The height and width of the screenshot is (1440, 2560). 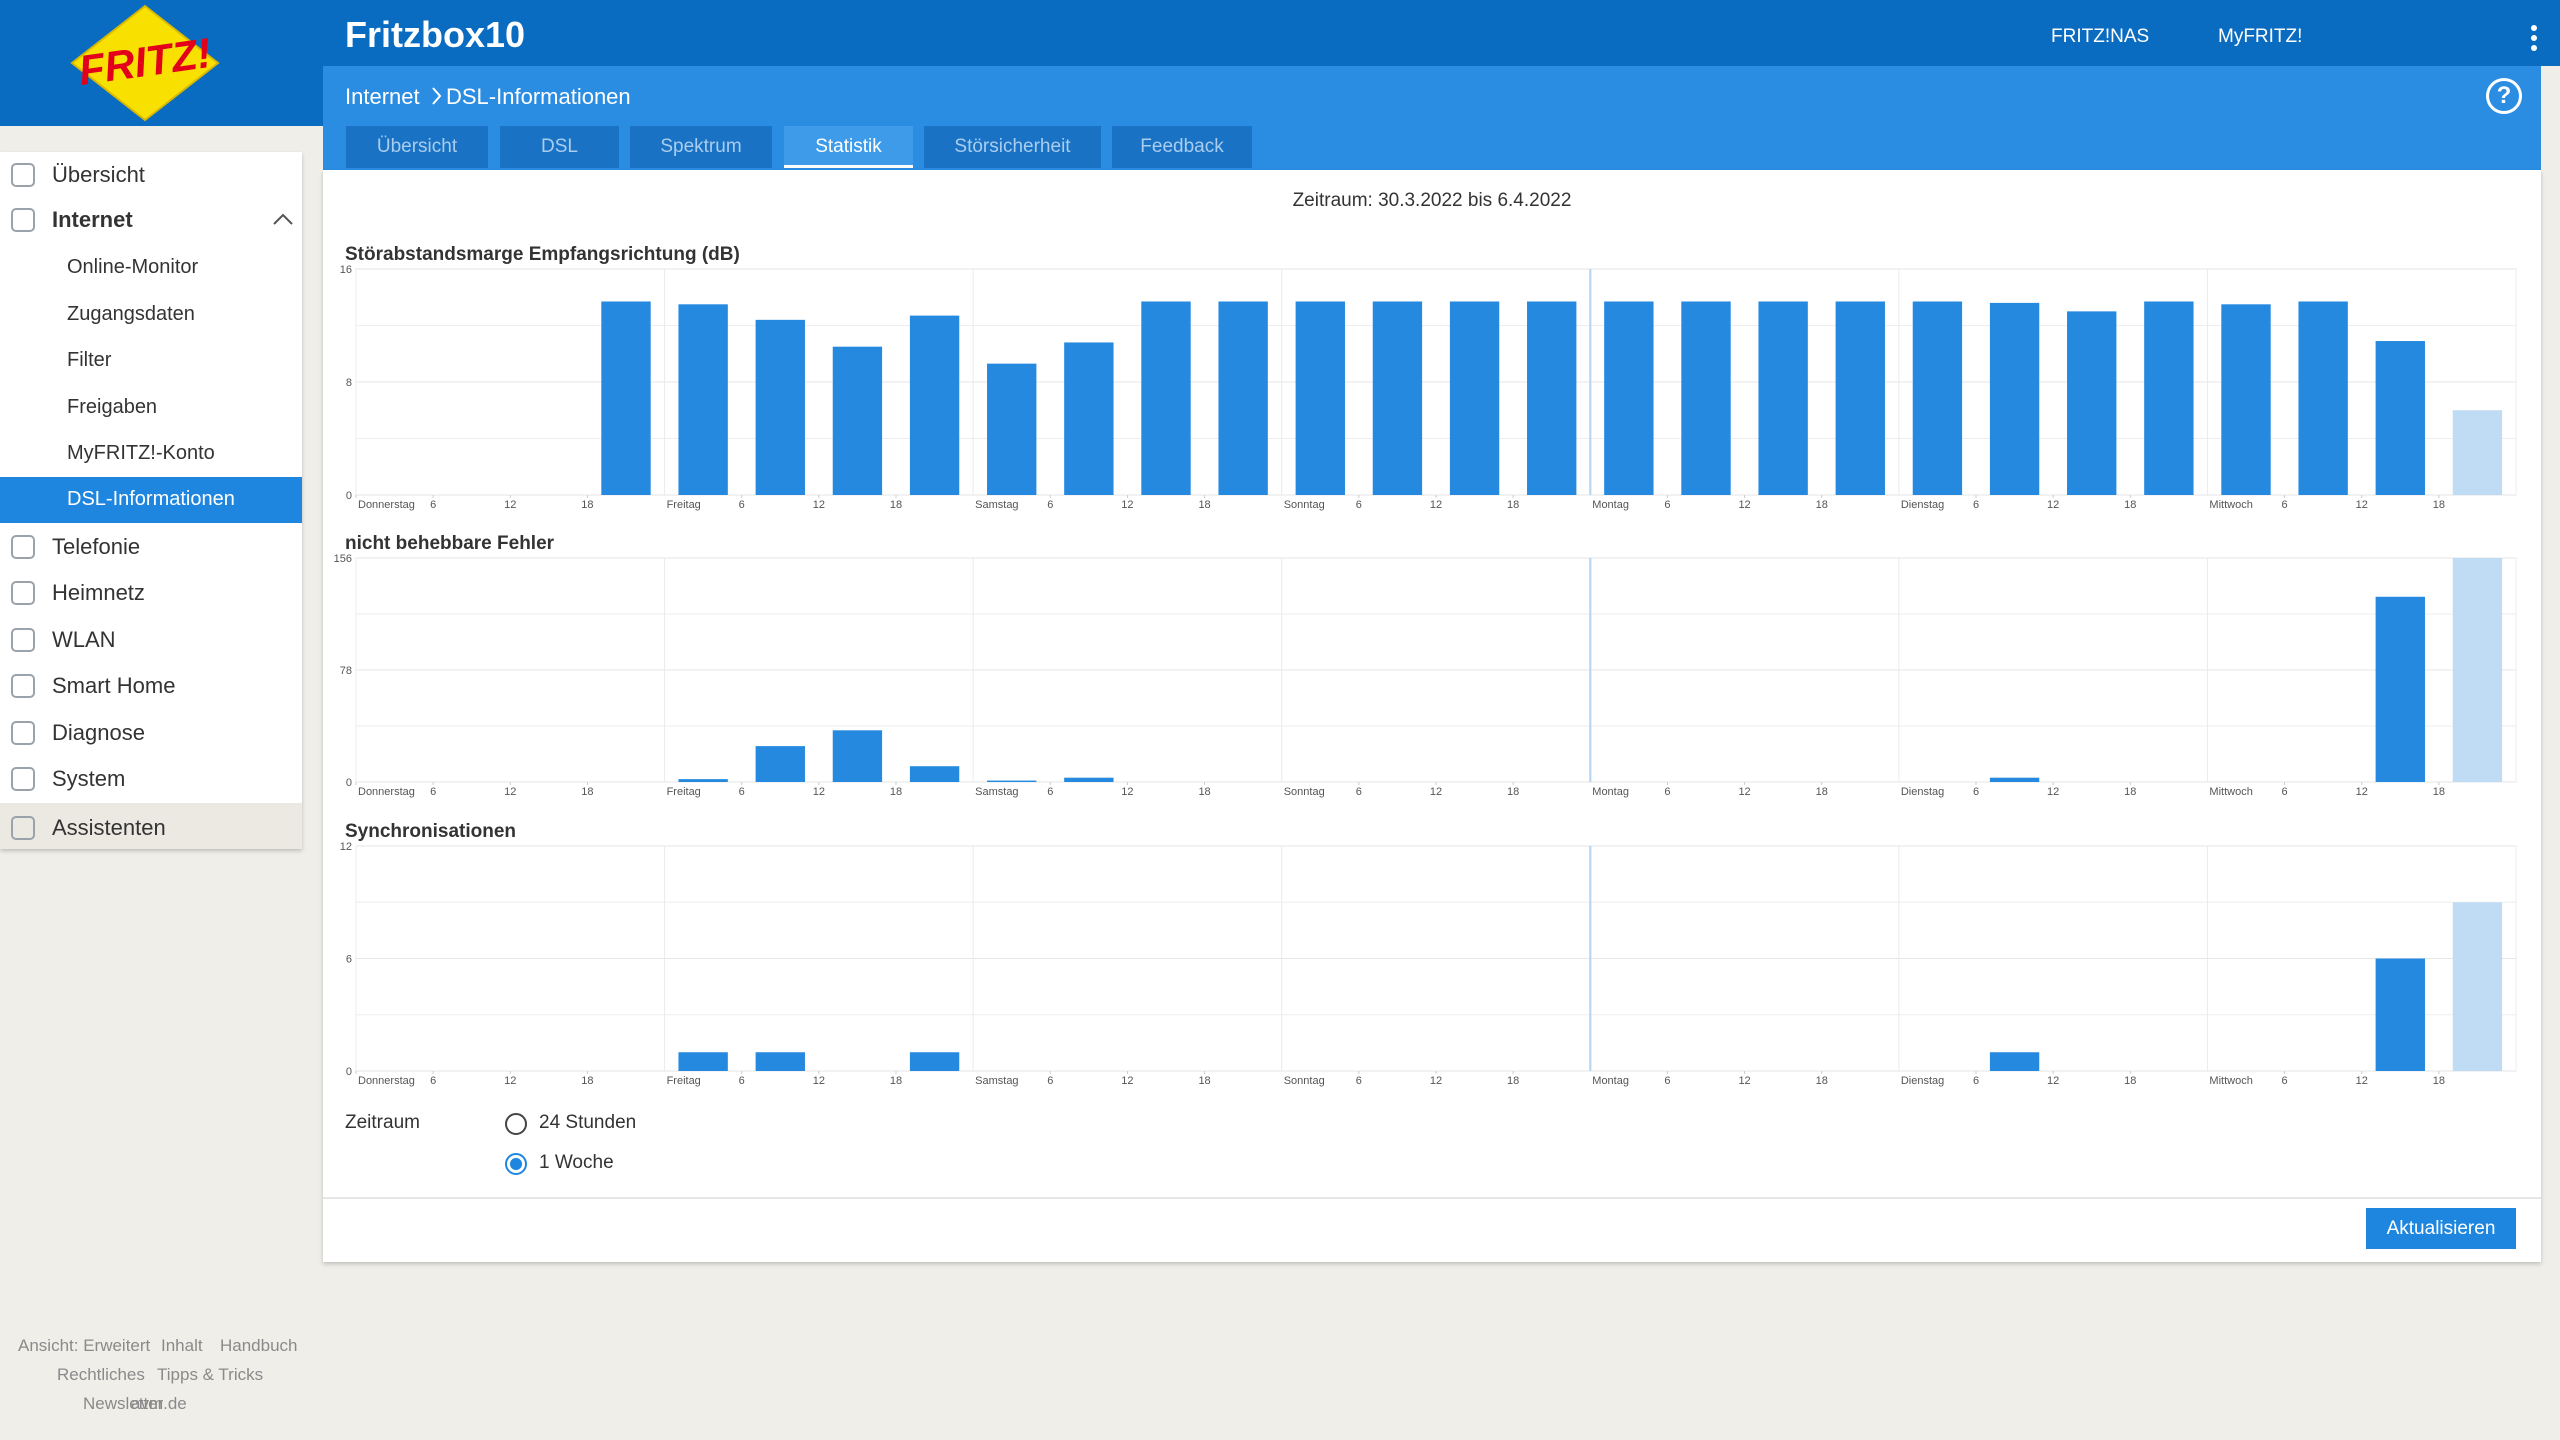 I want to click on tab: Störsicherheit, so click(x=1012, y=147).